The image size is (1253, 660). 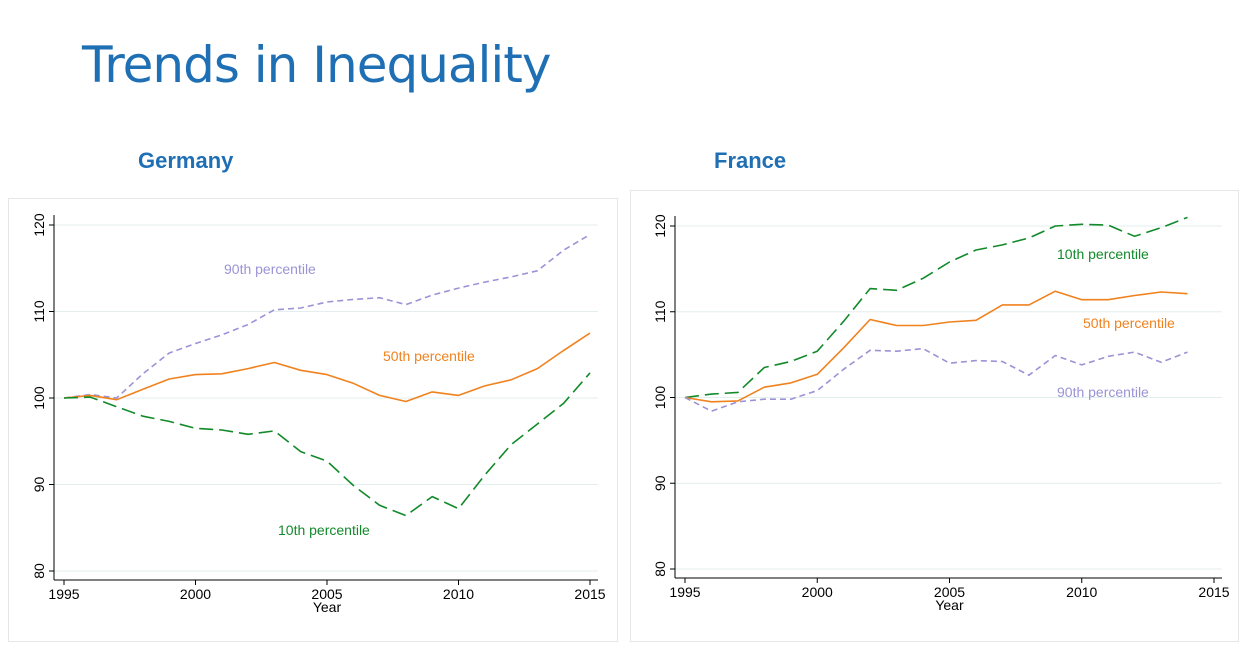 I want to click on france-x-tick-label: 2005, so click(x=949, y=592).